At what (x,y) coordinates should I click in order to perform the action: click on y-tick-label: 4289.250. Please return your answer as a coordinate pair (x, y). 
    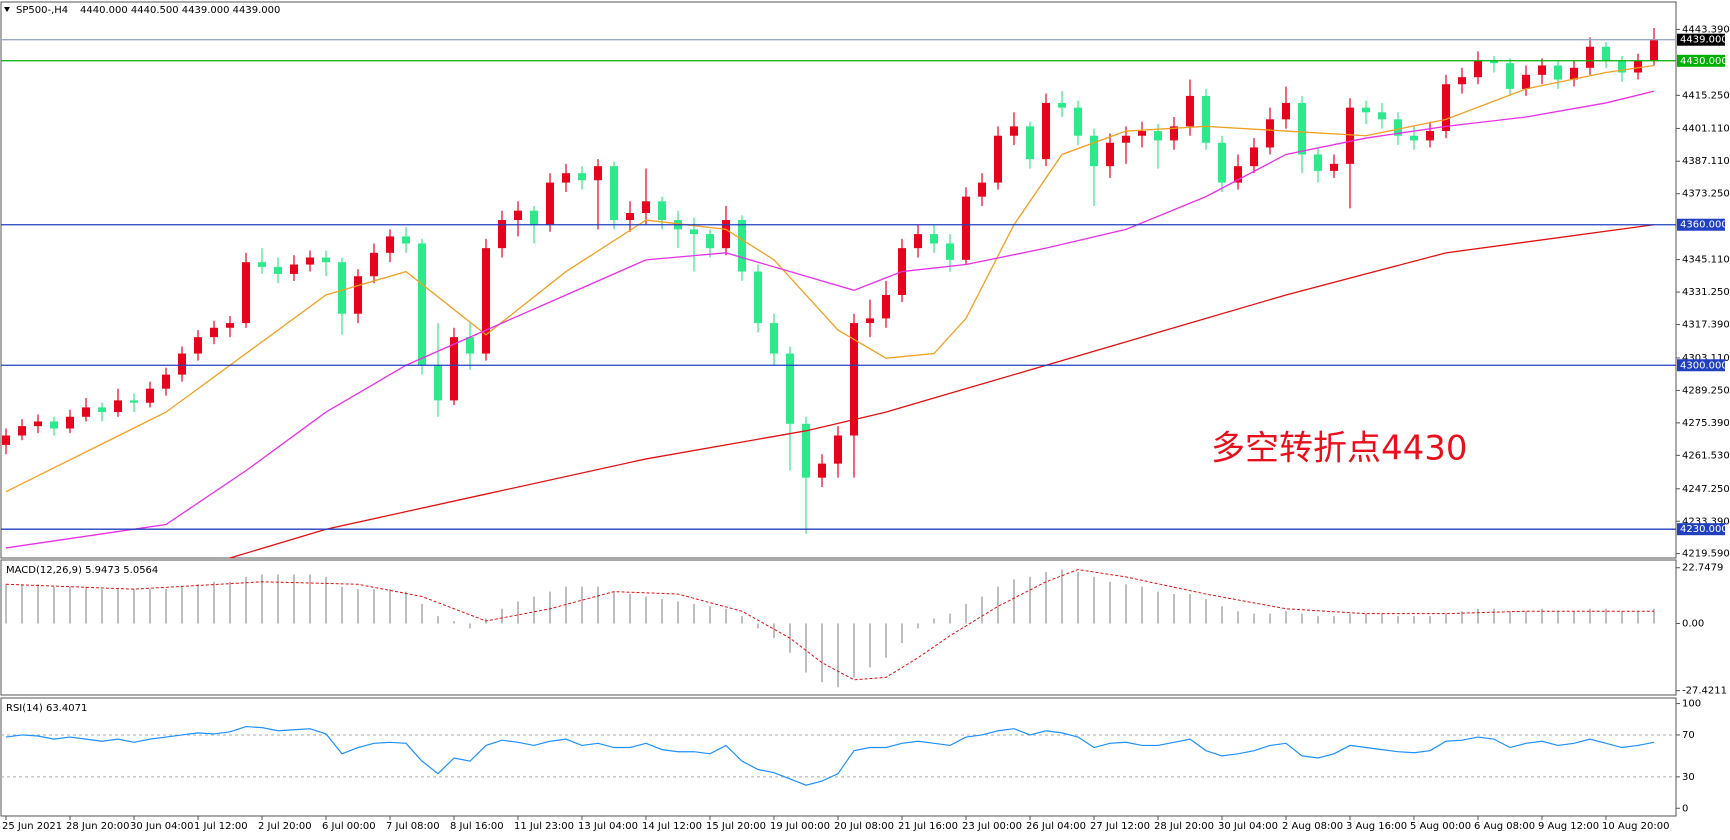
    Looking at the image, I should click on (1706, 390).